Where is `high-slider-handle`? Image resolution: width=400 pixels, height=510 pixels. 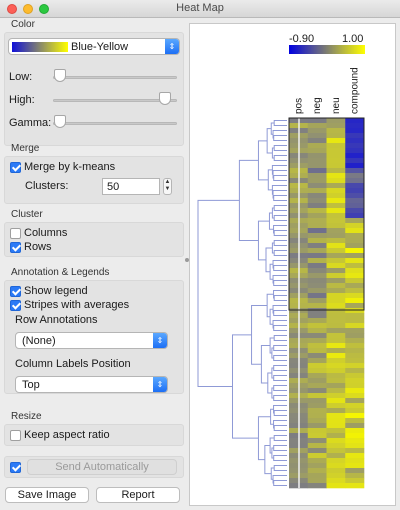
high-slider-handle is located at coordinates (165, 98).